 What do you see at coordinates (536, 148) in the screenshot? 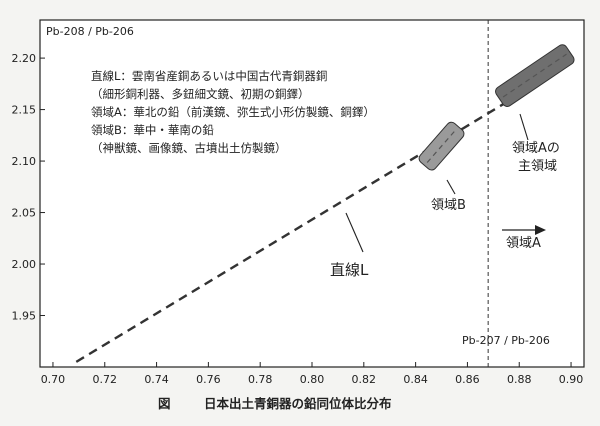
I see `region-a-main-label-1: 領域Aの` at bounding box center [536, 148].